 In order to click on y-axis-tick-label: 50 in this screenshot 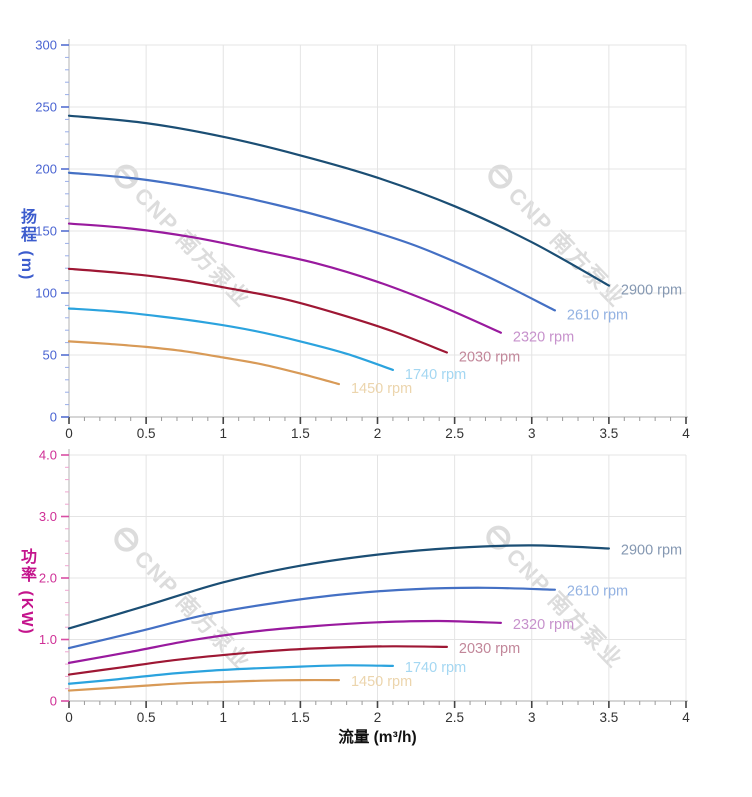, I will do `click(50, 355)`.